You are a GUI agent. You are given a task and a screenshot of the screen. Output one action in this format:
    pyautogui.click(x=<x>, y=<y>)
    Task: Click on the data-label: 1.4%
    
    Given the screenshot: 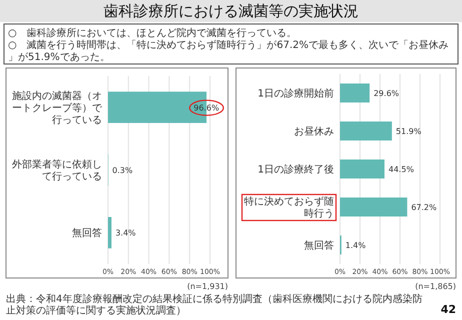 What is the action you would take?
    pyautogui.click(x=355, y=245)
    